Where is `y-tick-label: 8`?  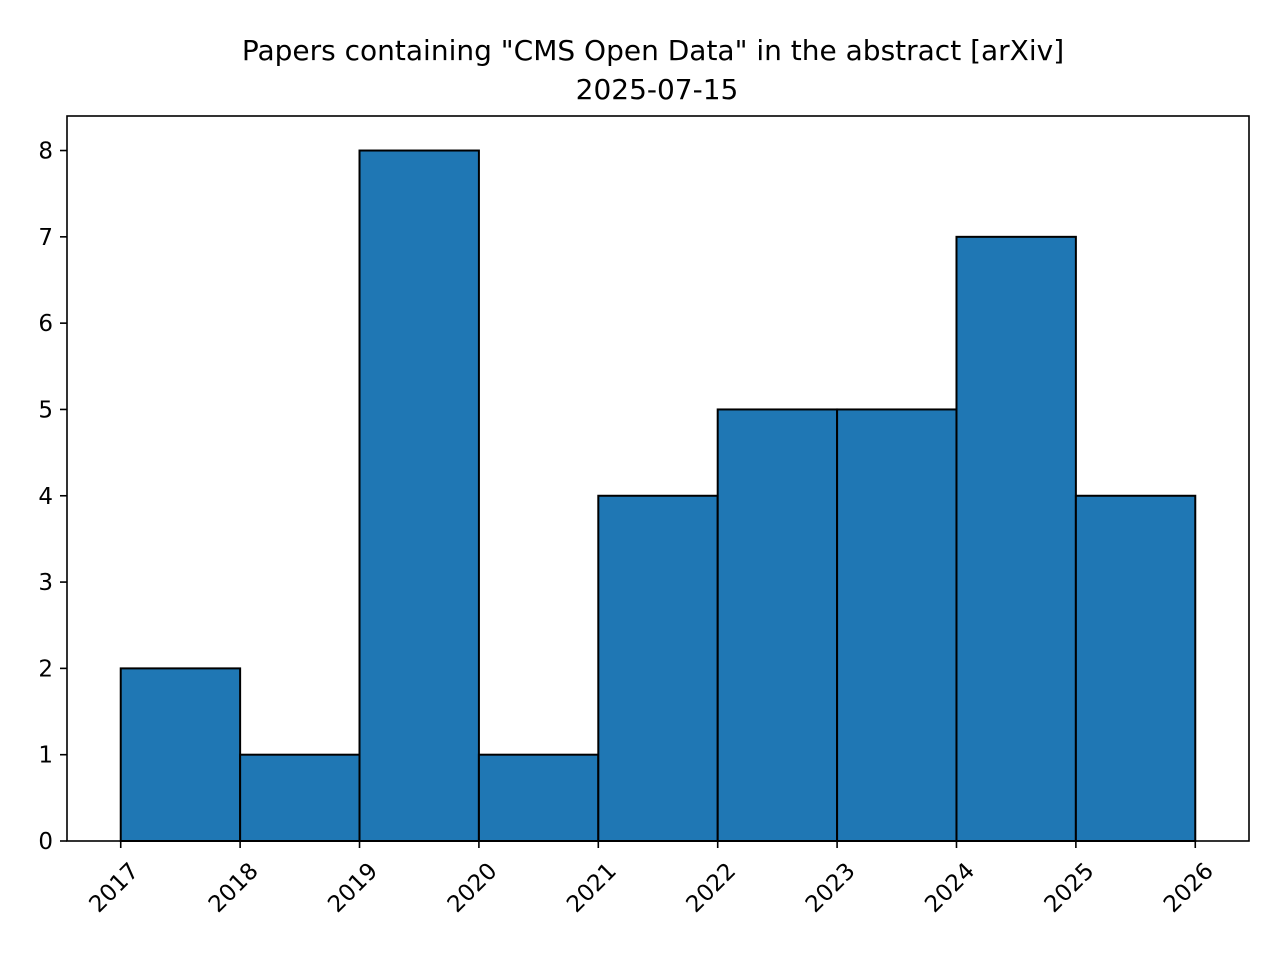
y-tick-label: 8 is located at coordinates (45, 152).